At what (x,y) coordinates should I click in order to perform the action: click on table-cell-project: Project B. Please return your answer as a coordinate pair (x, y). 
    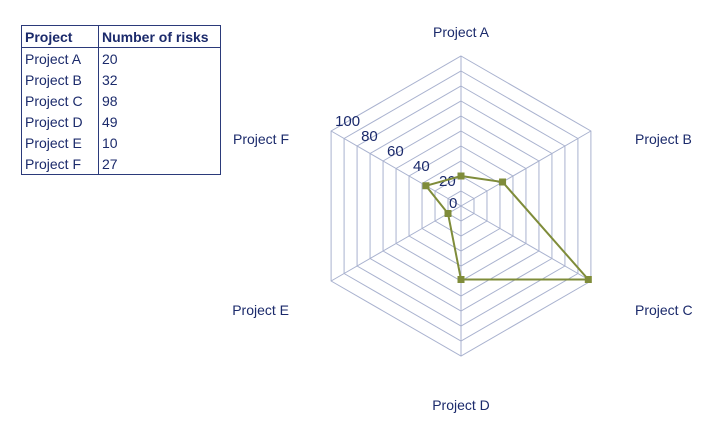
    Looking at the image, I should click on (60, 79).